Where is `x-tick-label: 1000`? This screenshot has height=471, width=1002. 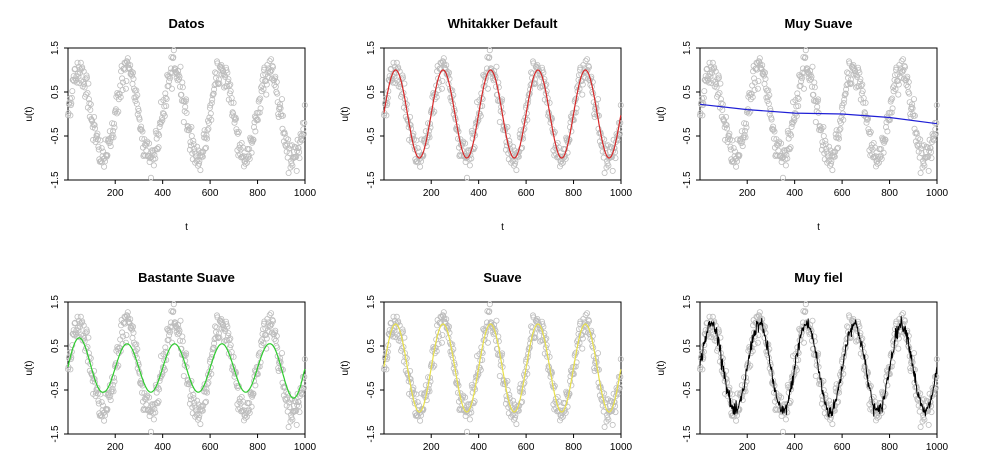
x-tick-label: 1000 is located at coordinates (937, 193).